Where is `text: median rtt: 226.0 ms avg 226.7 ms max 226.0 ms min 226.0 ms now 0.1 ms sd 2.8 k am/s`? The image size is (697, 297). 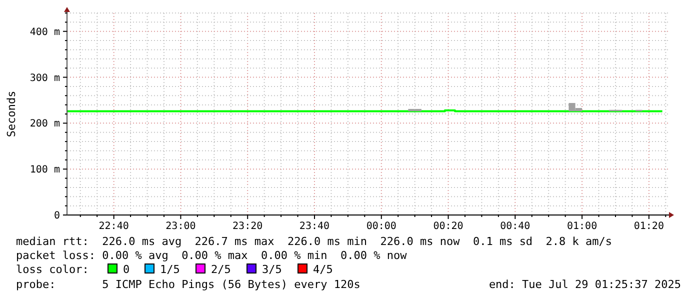
text: median rtt: 226.0 ms avg 226.7 ms max 226.0 ms min 226.0 ms now 0.1 ms sd 2.8 k am/s is located at coordinates (314, 241).